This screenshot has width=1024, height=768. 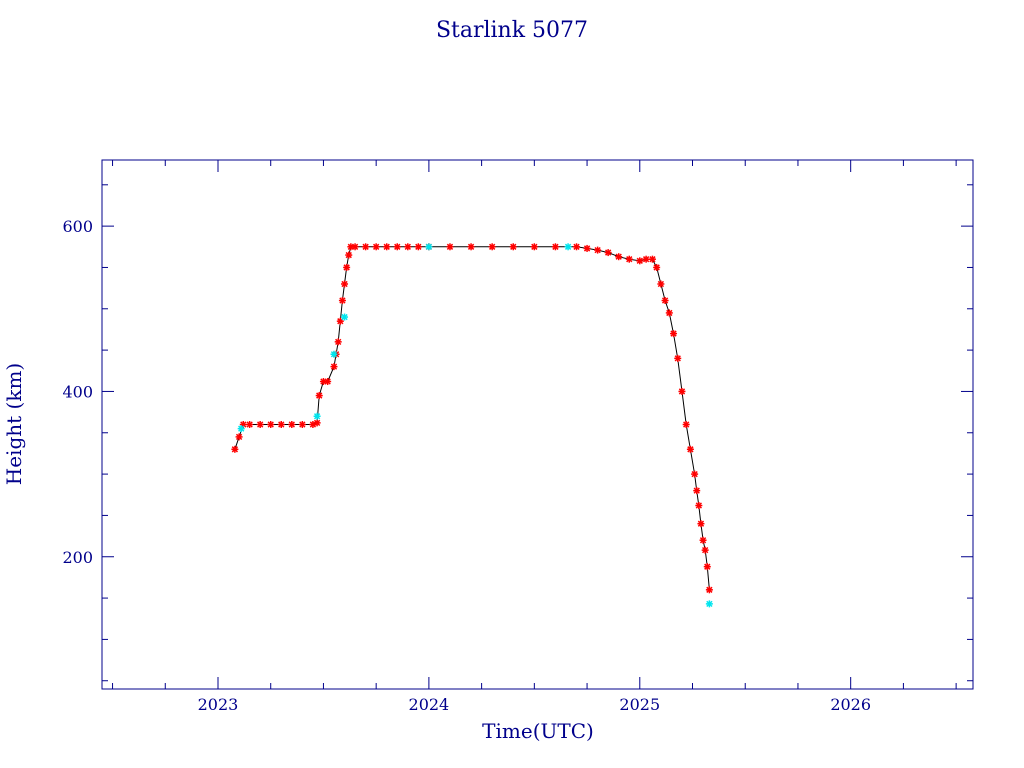 What do you see at coordinates (534, 704) in the screenshot?
I see `x-axis-tick-labels: 2023 2024 2025 2026` at bounding box center [534, 704].